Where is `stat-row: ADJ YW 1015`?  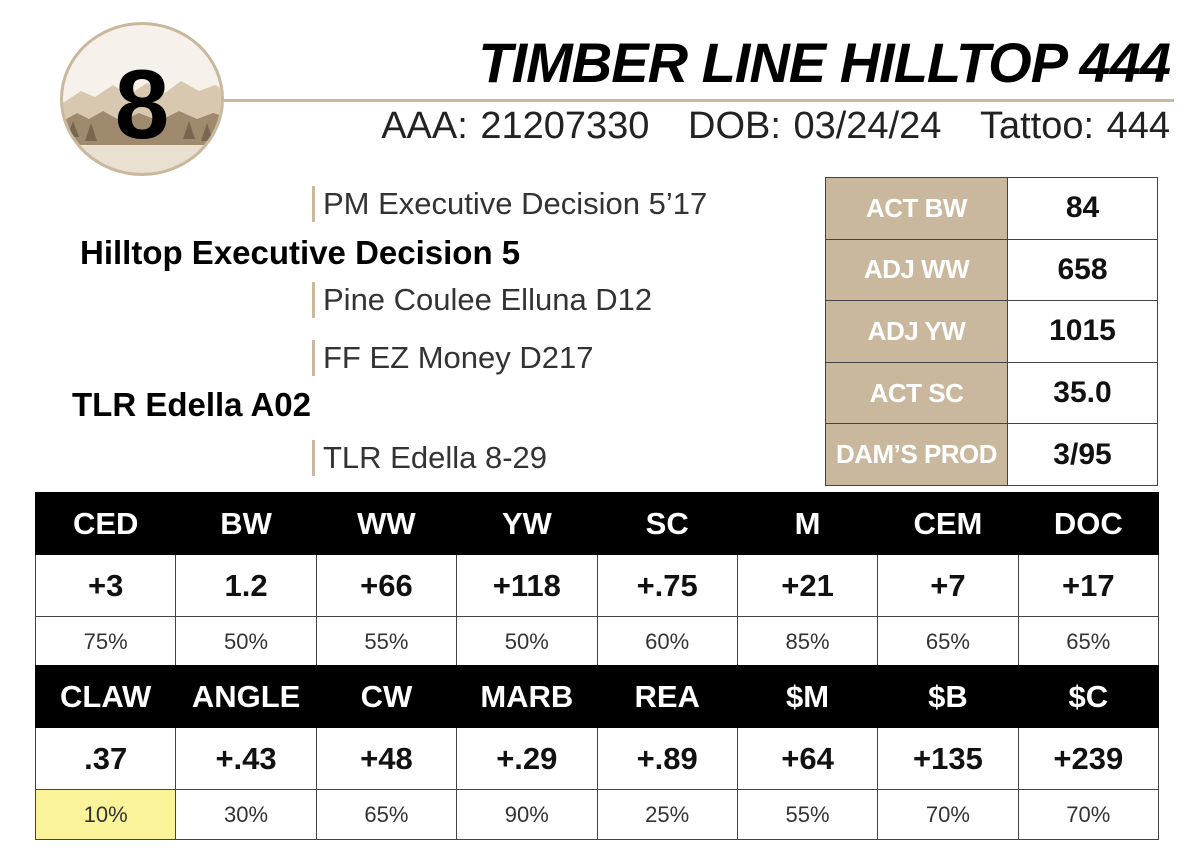 stat-row: ADJ YW 1015 is located at coordinates (991, 331).